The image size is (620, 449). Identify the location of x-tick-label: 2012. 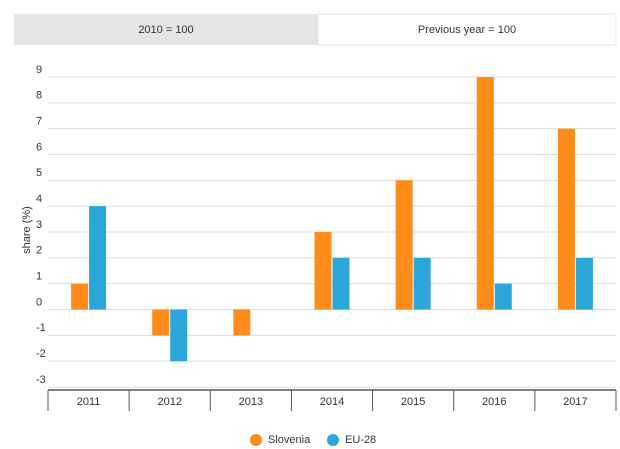
(169, 402).